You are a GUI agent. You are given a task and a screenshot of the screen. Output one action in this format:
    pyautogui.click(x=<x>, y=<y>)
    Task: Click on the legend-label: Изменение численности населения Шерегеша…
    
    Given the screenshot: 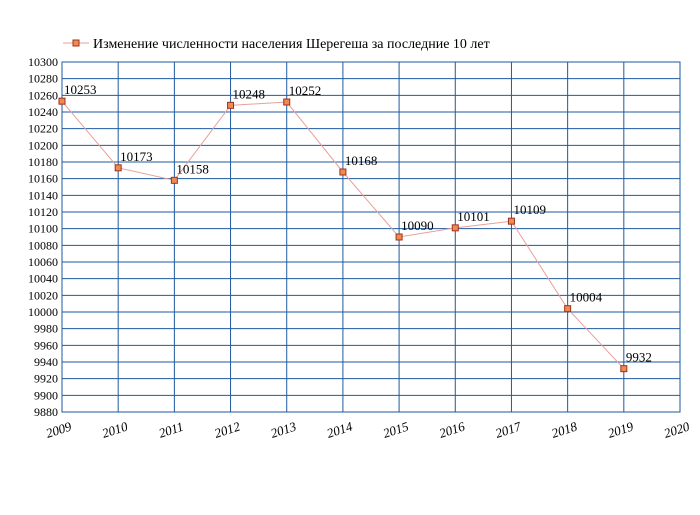 What is the action you would take?
    pyautogui.click(x=291, y=44)
    